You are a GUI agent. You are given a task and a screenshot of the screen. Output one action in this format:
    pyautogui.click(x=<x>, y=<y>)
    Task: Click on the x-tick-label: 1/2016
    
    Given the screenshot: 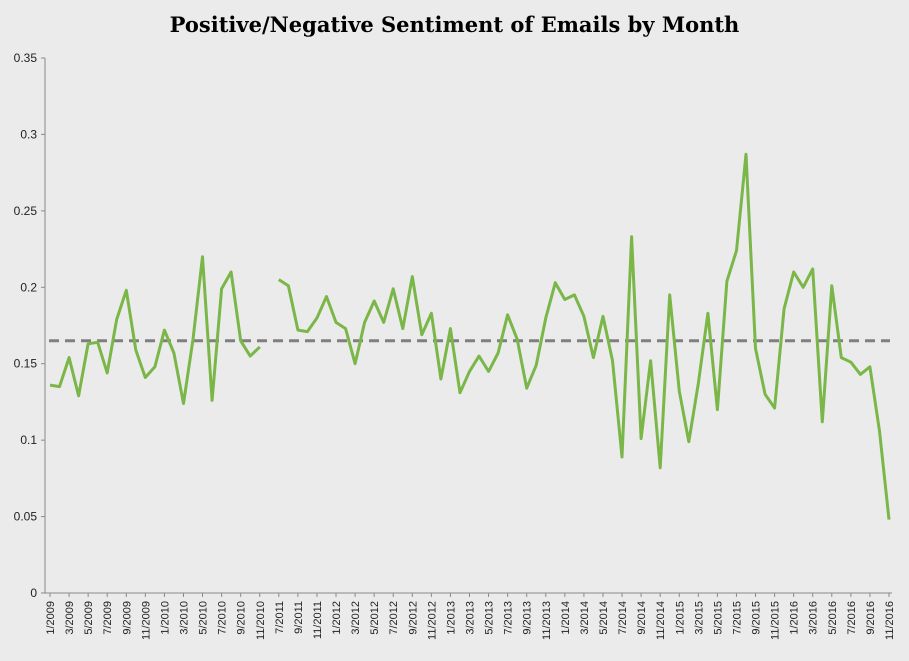 What is the action you would take?
    pyautogui.click(x=795, y=618)
    